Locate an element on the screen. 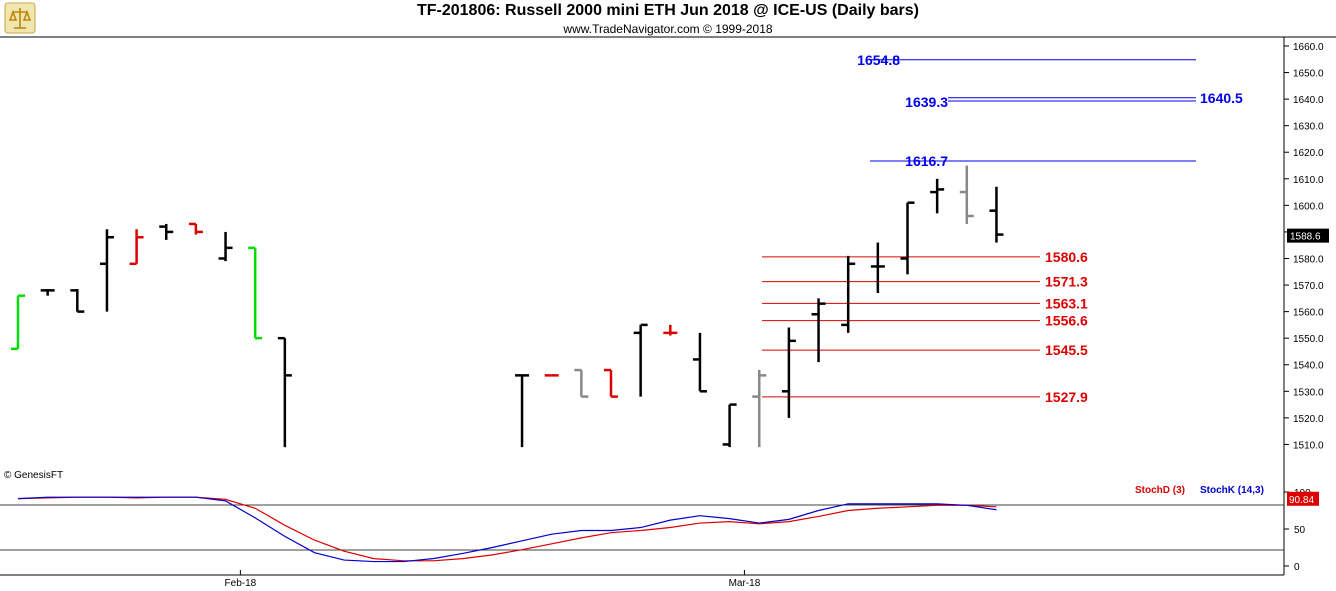  stochk-line is located at coordinates (507, 529).